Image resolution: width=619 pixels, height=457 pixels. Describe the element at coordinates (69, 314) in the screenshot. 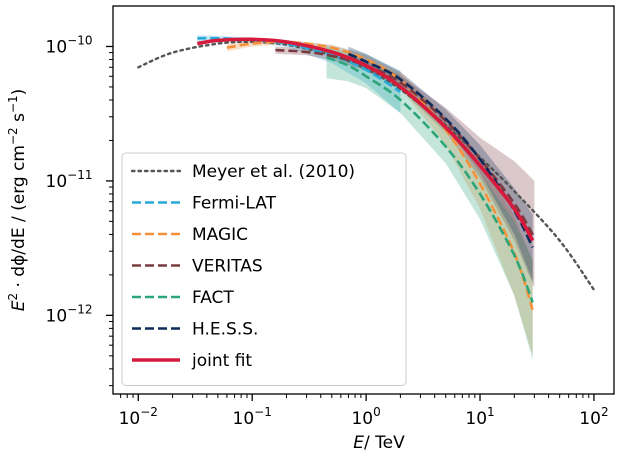

I see `y-tick-label: 10−12` at that location.